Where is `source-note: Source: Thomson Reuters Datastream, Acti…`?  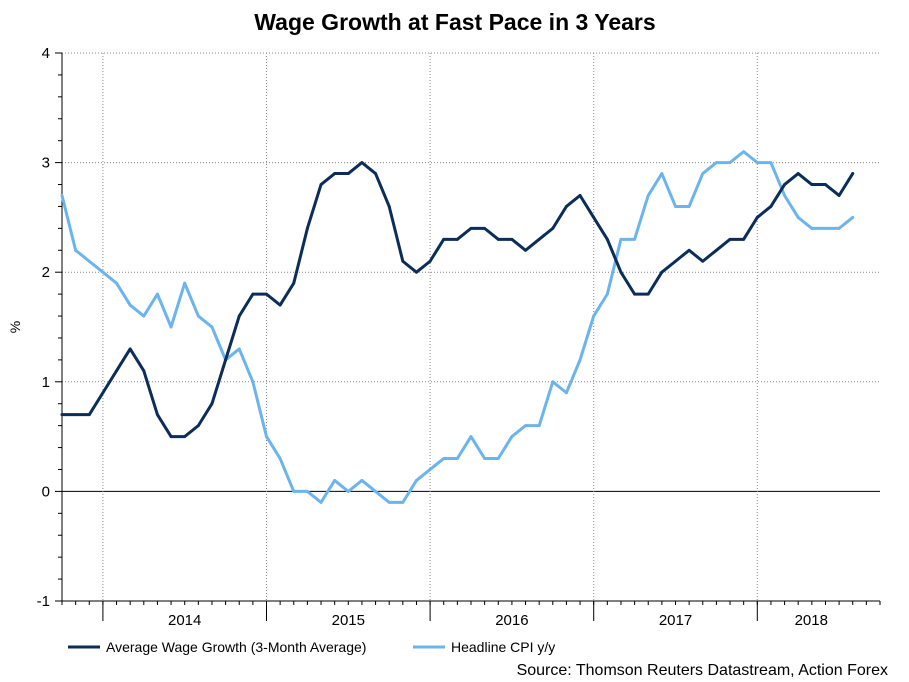
source-note: Source: Thomson Reuters Datastream, Acti… is located at coordinates (702, 670).